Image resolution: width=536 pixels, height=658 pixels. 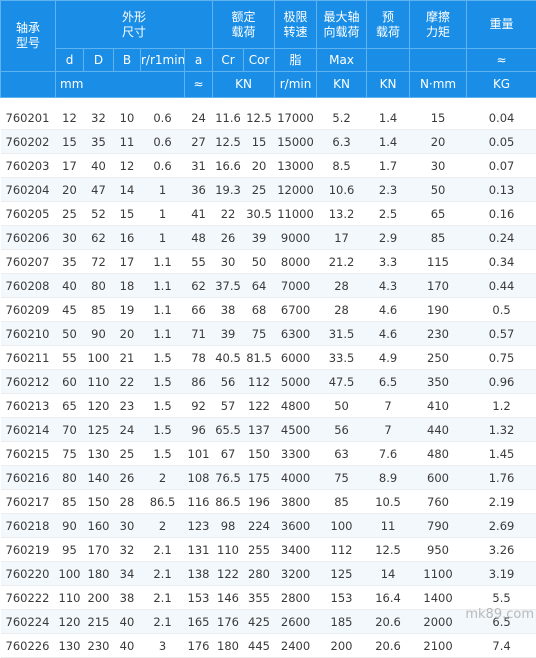 I want to click on table-cell: 20, so click(x=70, y=190).